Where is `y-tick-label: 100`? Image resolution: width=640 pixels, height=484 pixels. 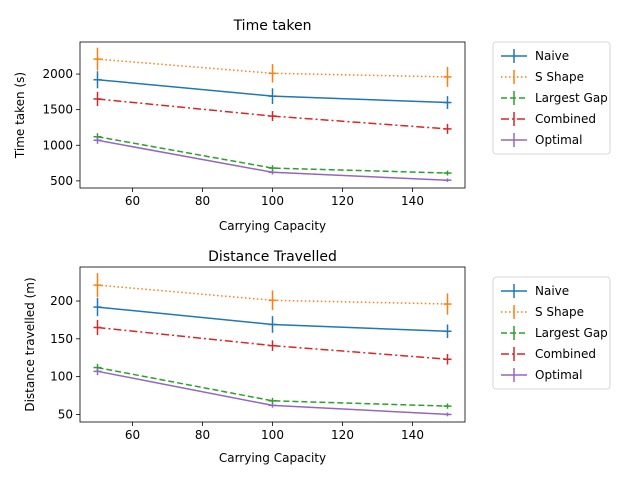 y-tick-label: 100 is located at coordinates (61, 377).